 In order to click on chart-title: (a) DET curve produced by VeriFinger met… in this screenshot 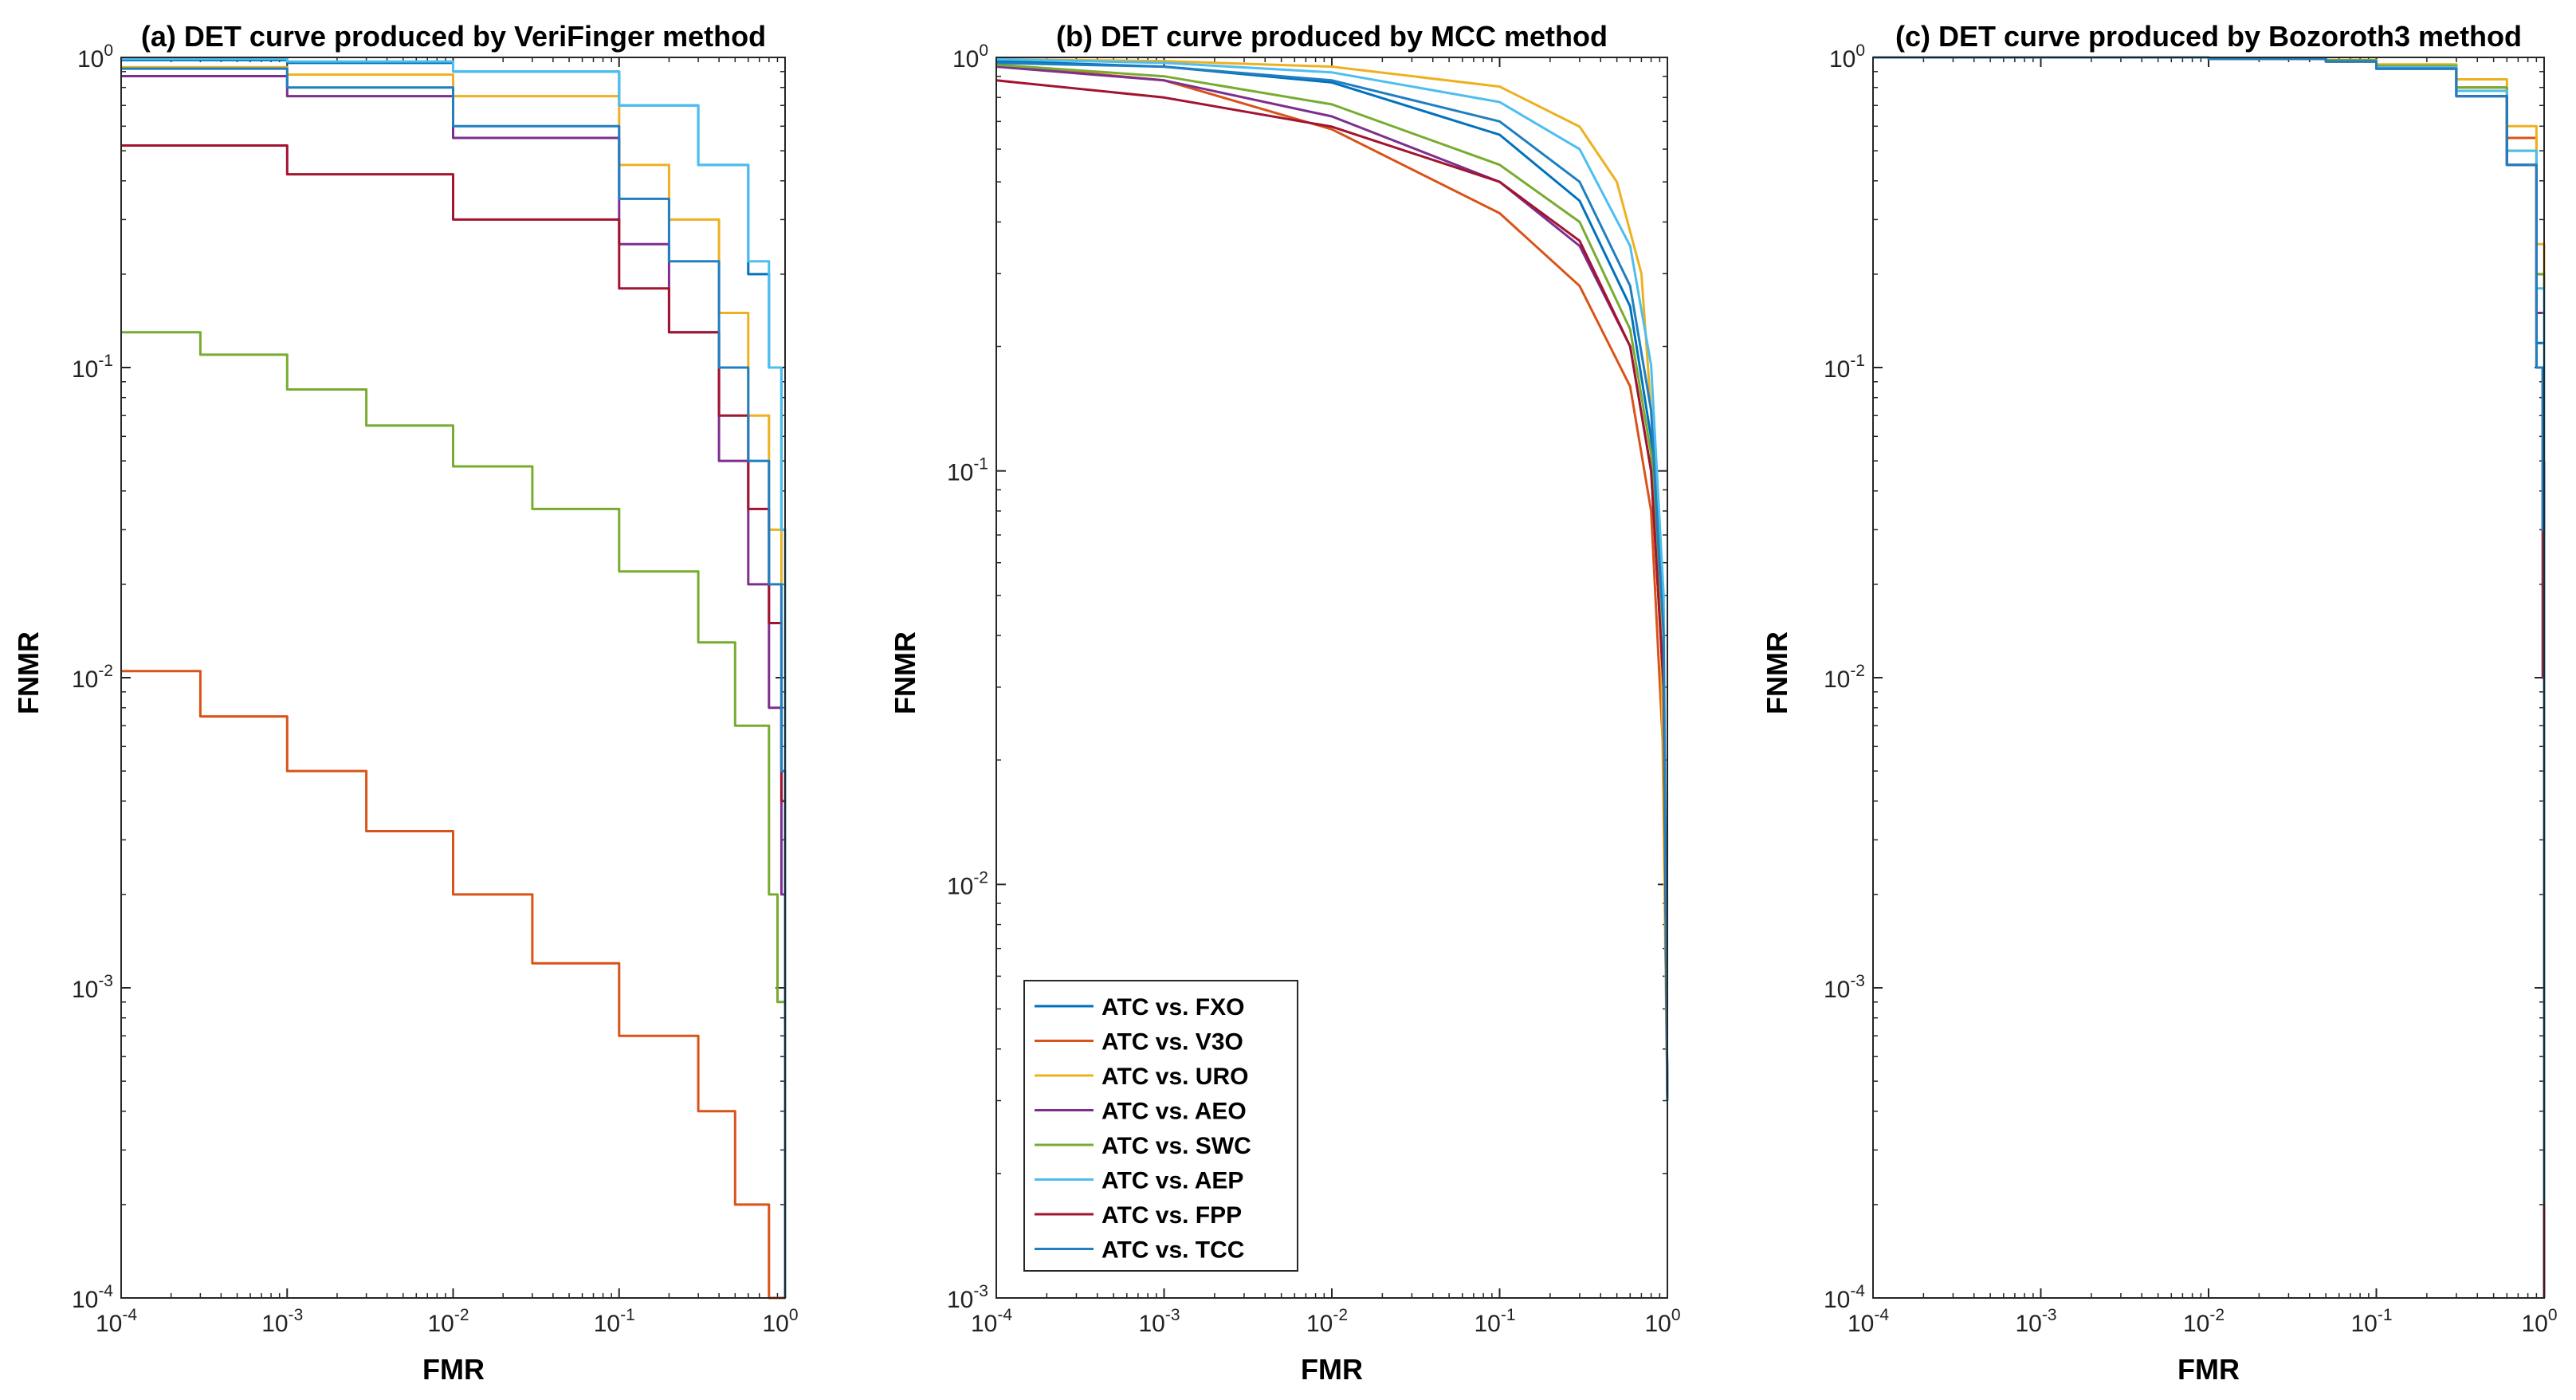, I will do `click(453, 36)`.